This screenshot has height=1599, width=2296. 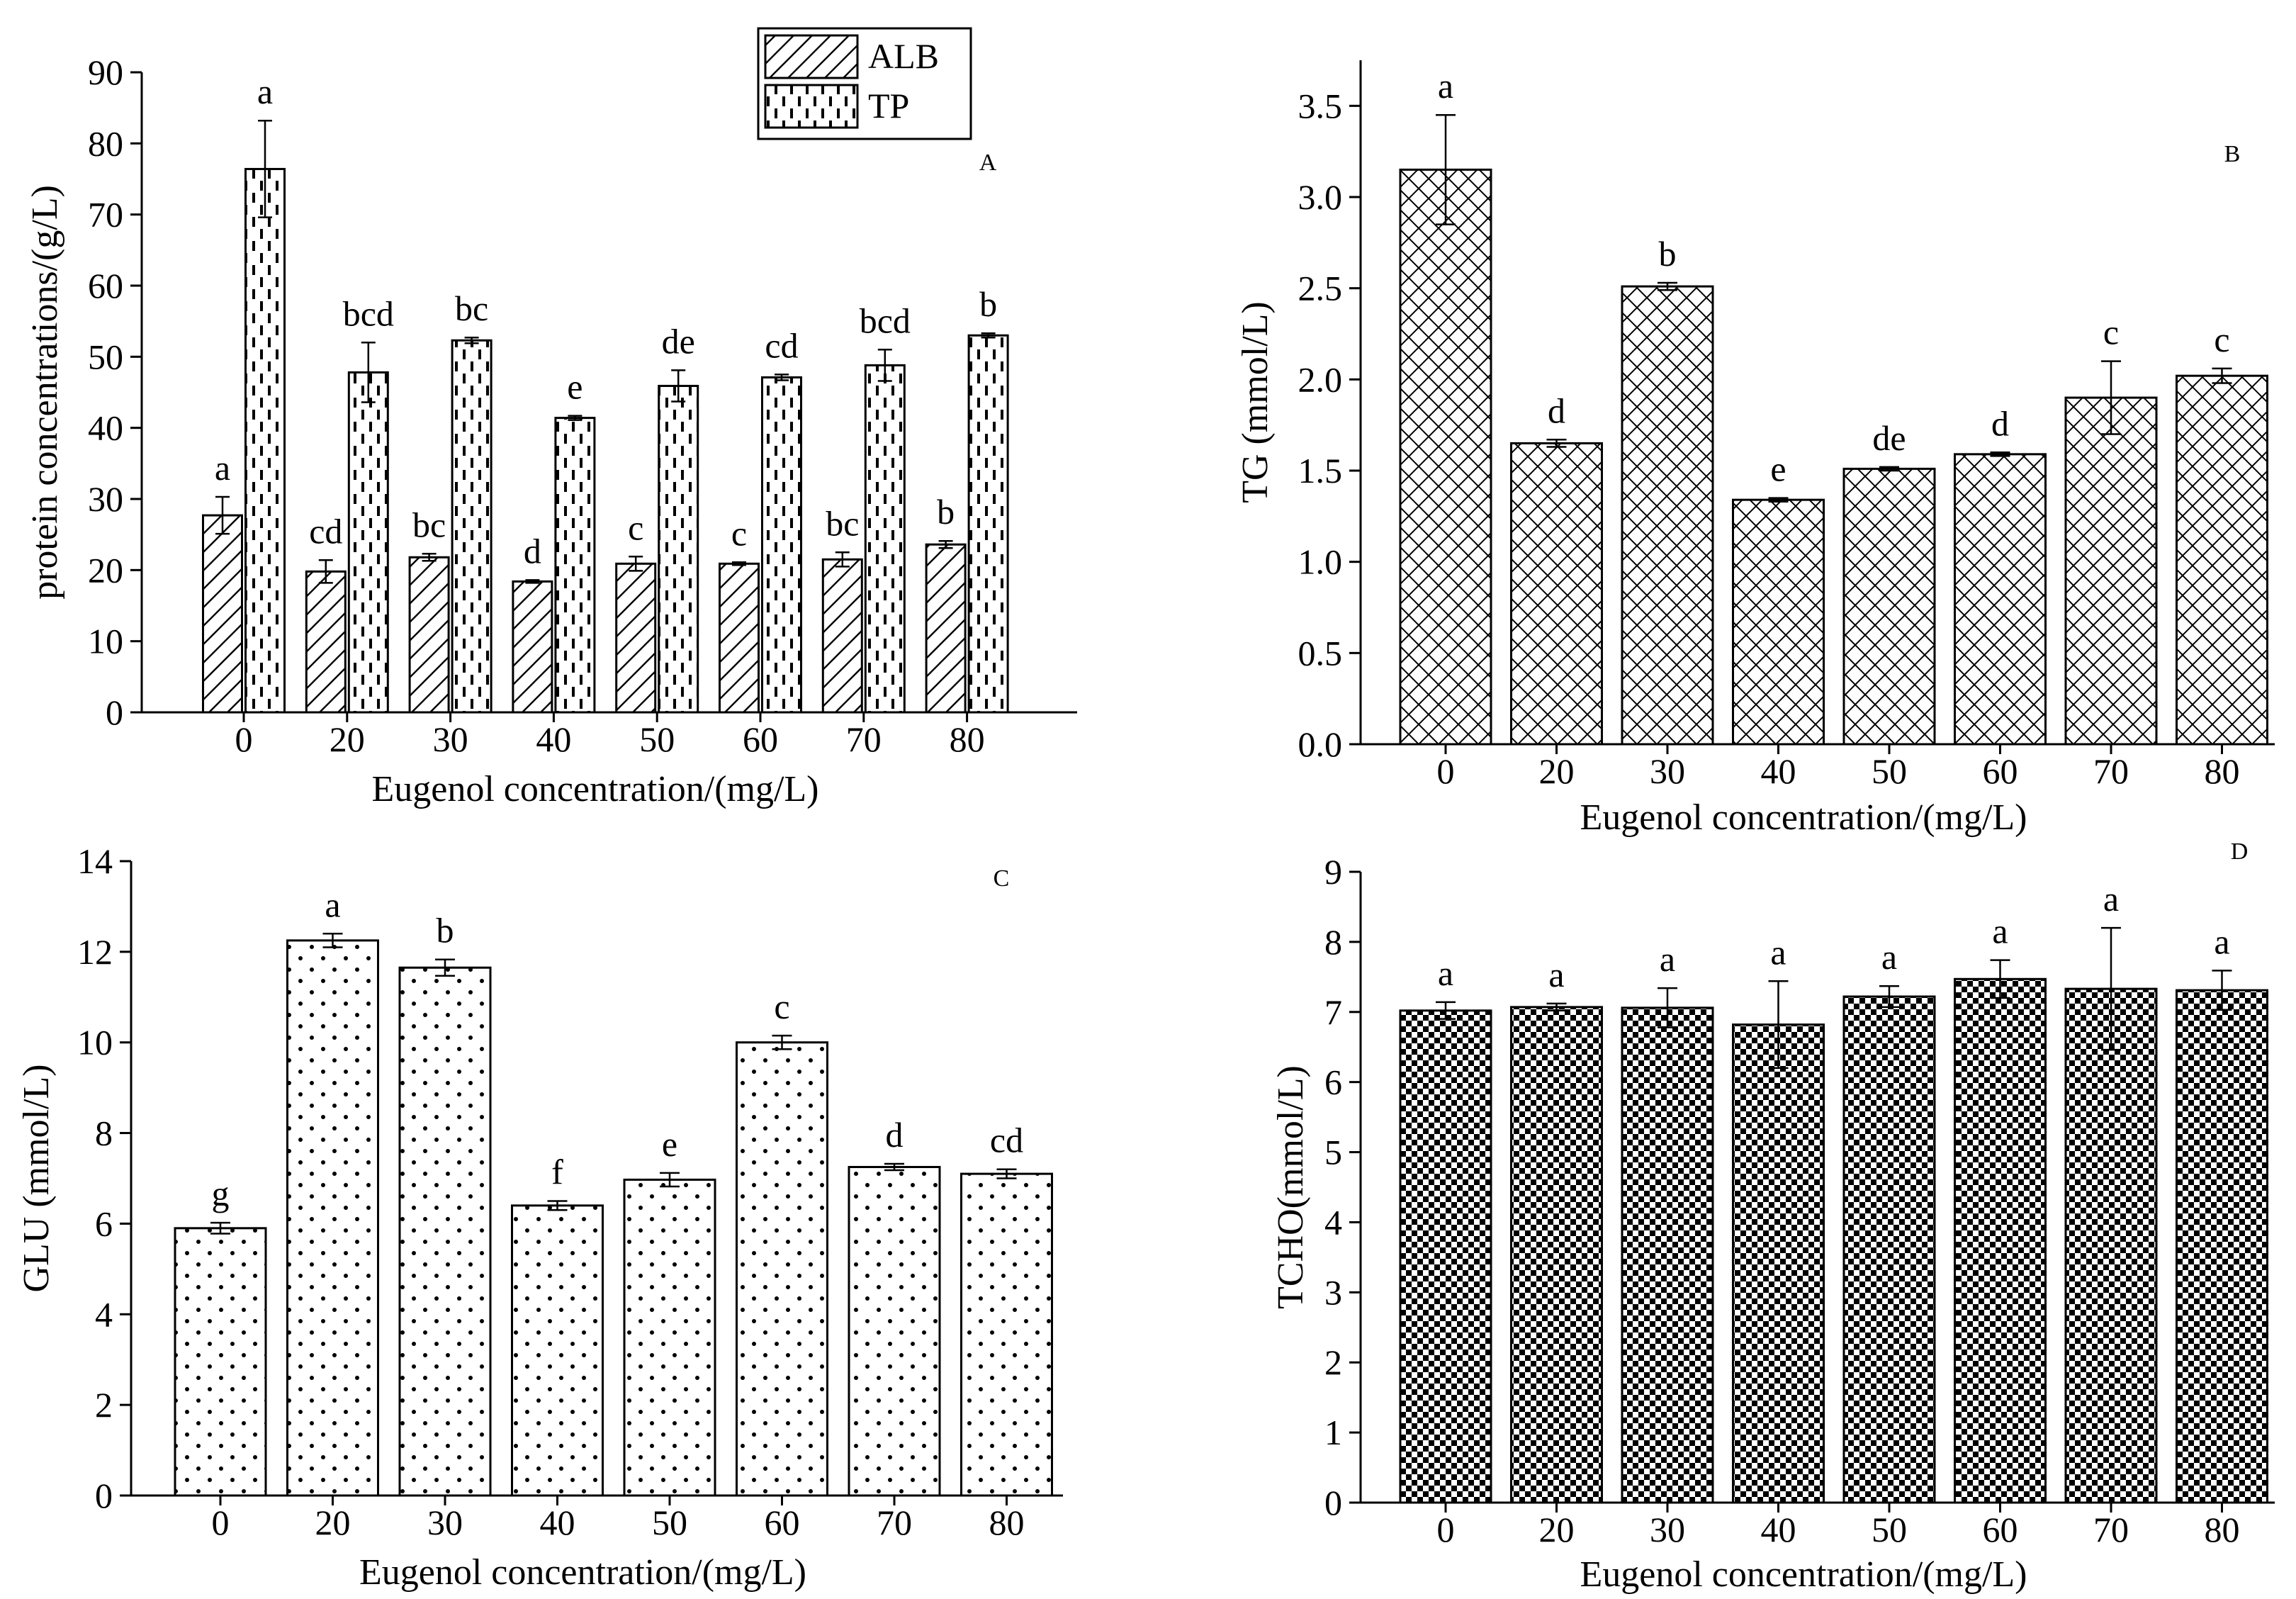 I want to click on y-tick-label: 80, so click(x=105, y=143).